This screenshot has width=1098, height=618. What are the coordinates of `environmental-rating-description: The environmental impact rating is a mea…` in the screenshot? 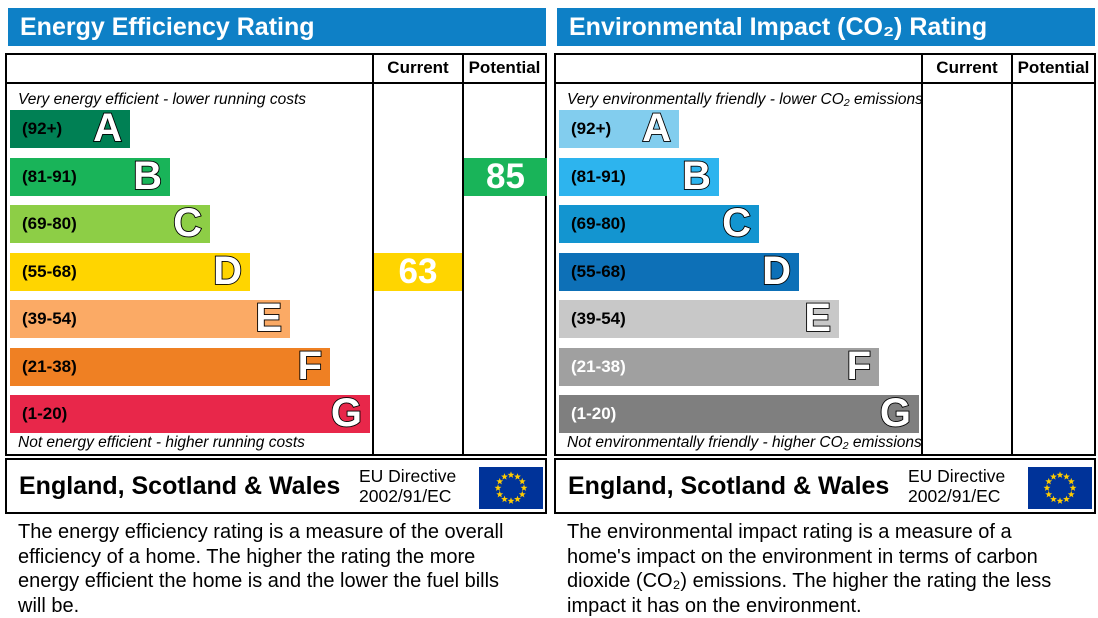 It's located at (809, 569).